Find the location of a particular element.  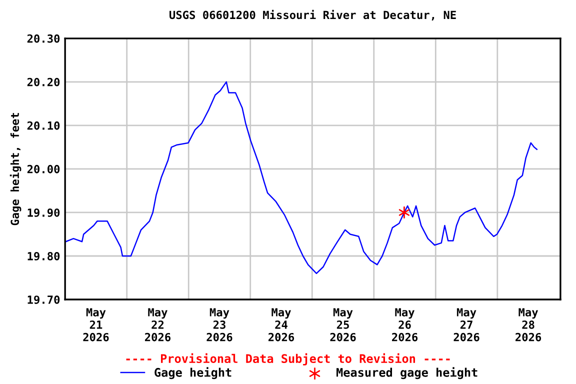

x-tick-label: May 22 2026 is located at coordinates (157, 325).